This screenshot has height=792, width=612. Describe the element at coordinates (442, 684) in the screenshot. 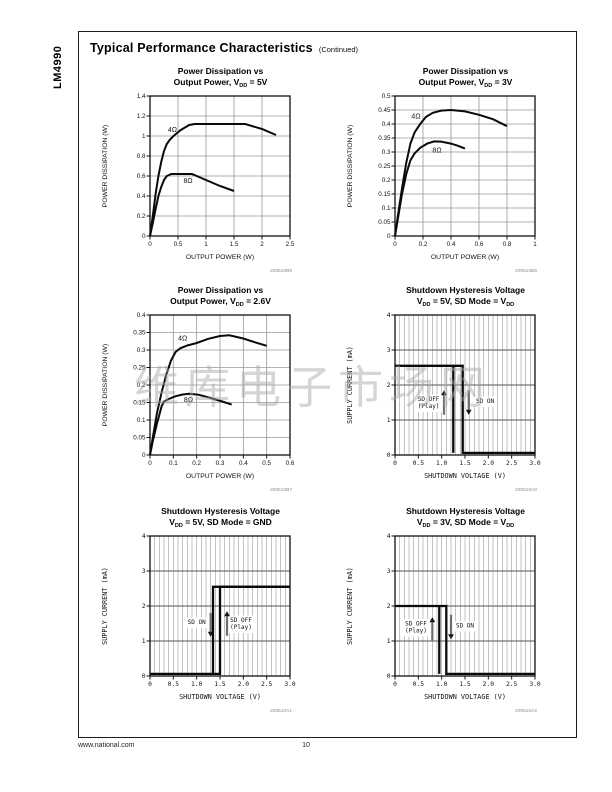

I see `x-tick-label: 1.0` at that location.